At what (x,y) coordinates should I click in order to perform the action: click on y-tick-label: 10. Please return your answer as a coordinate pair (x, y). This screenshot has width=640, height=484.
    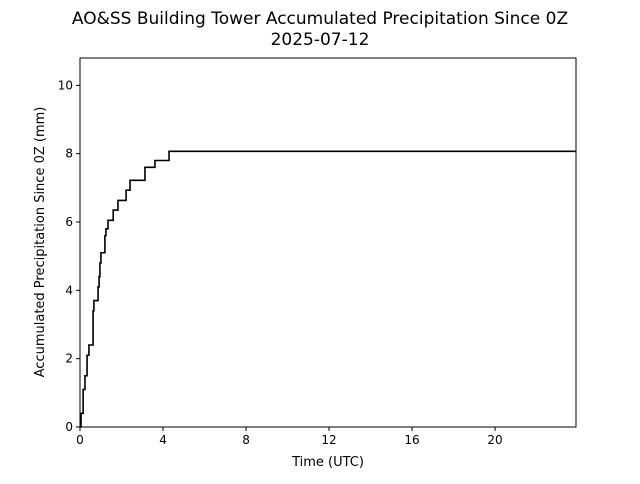
    Looking at the image, I should click on (65, 85).